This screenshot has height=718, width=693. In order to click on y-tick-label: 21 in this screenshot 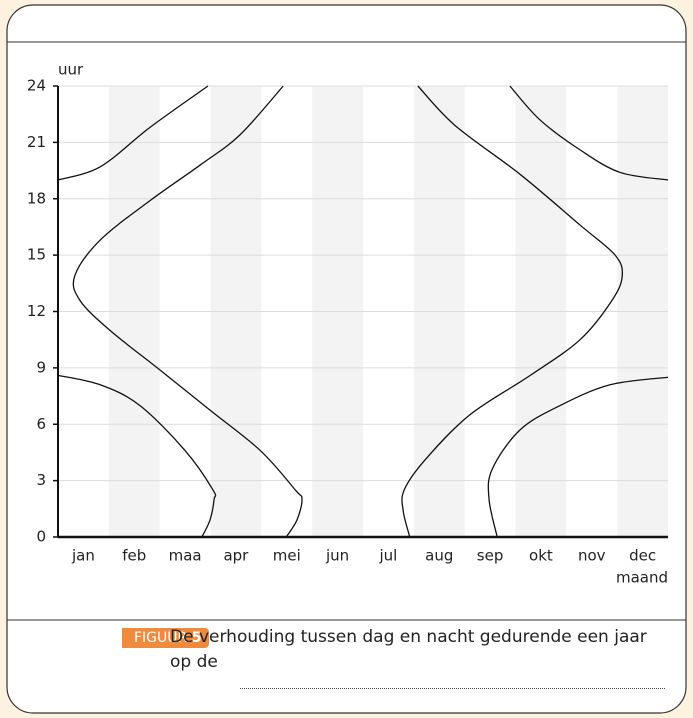, I will do `click(36, 142)`.